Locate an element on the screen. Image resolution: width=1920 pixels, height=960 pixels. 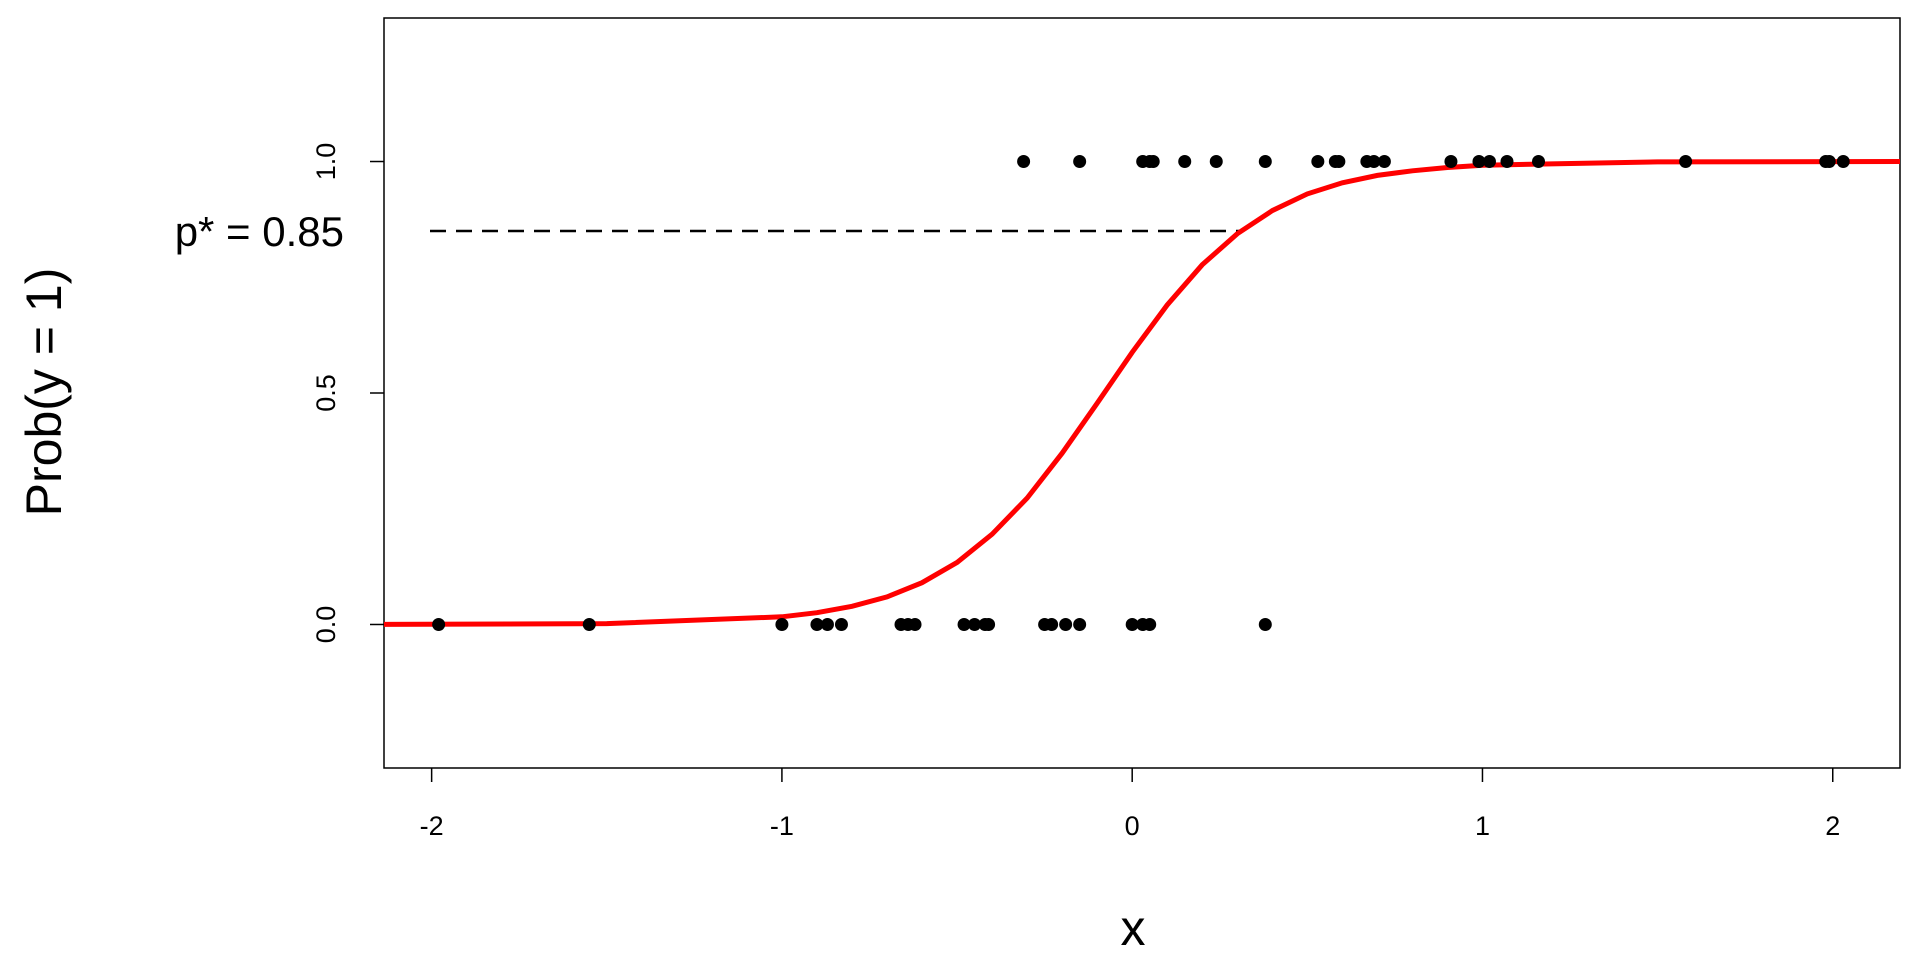
y-tick-label: 0.5 is located at coordinates (326, 393).